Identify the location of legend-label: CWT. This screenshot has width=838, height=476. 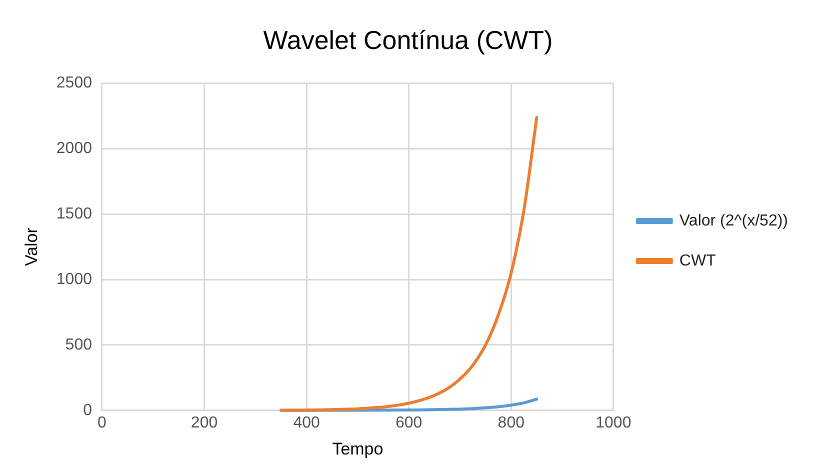
(697, 261).